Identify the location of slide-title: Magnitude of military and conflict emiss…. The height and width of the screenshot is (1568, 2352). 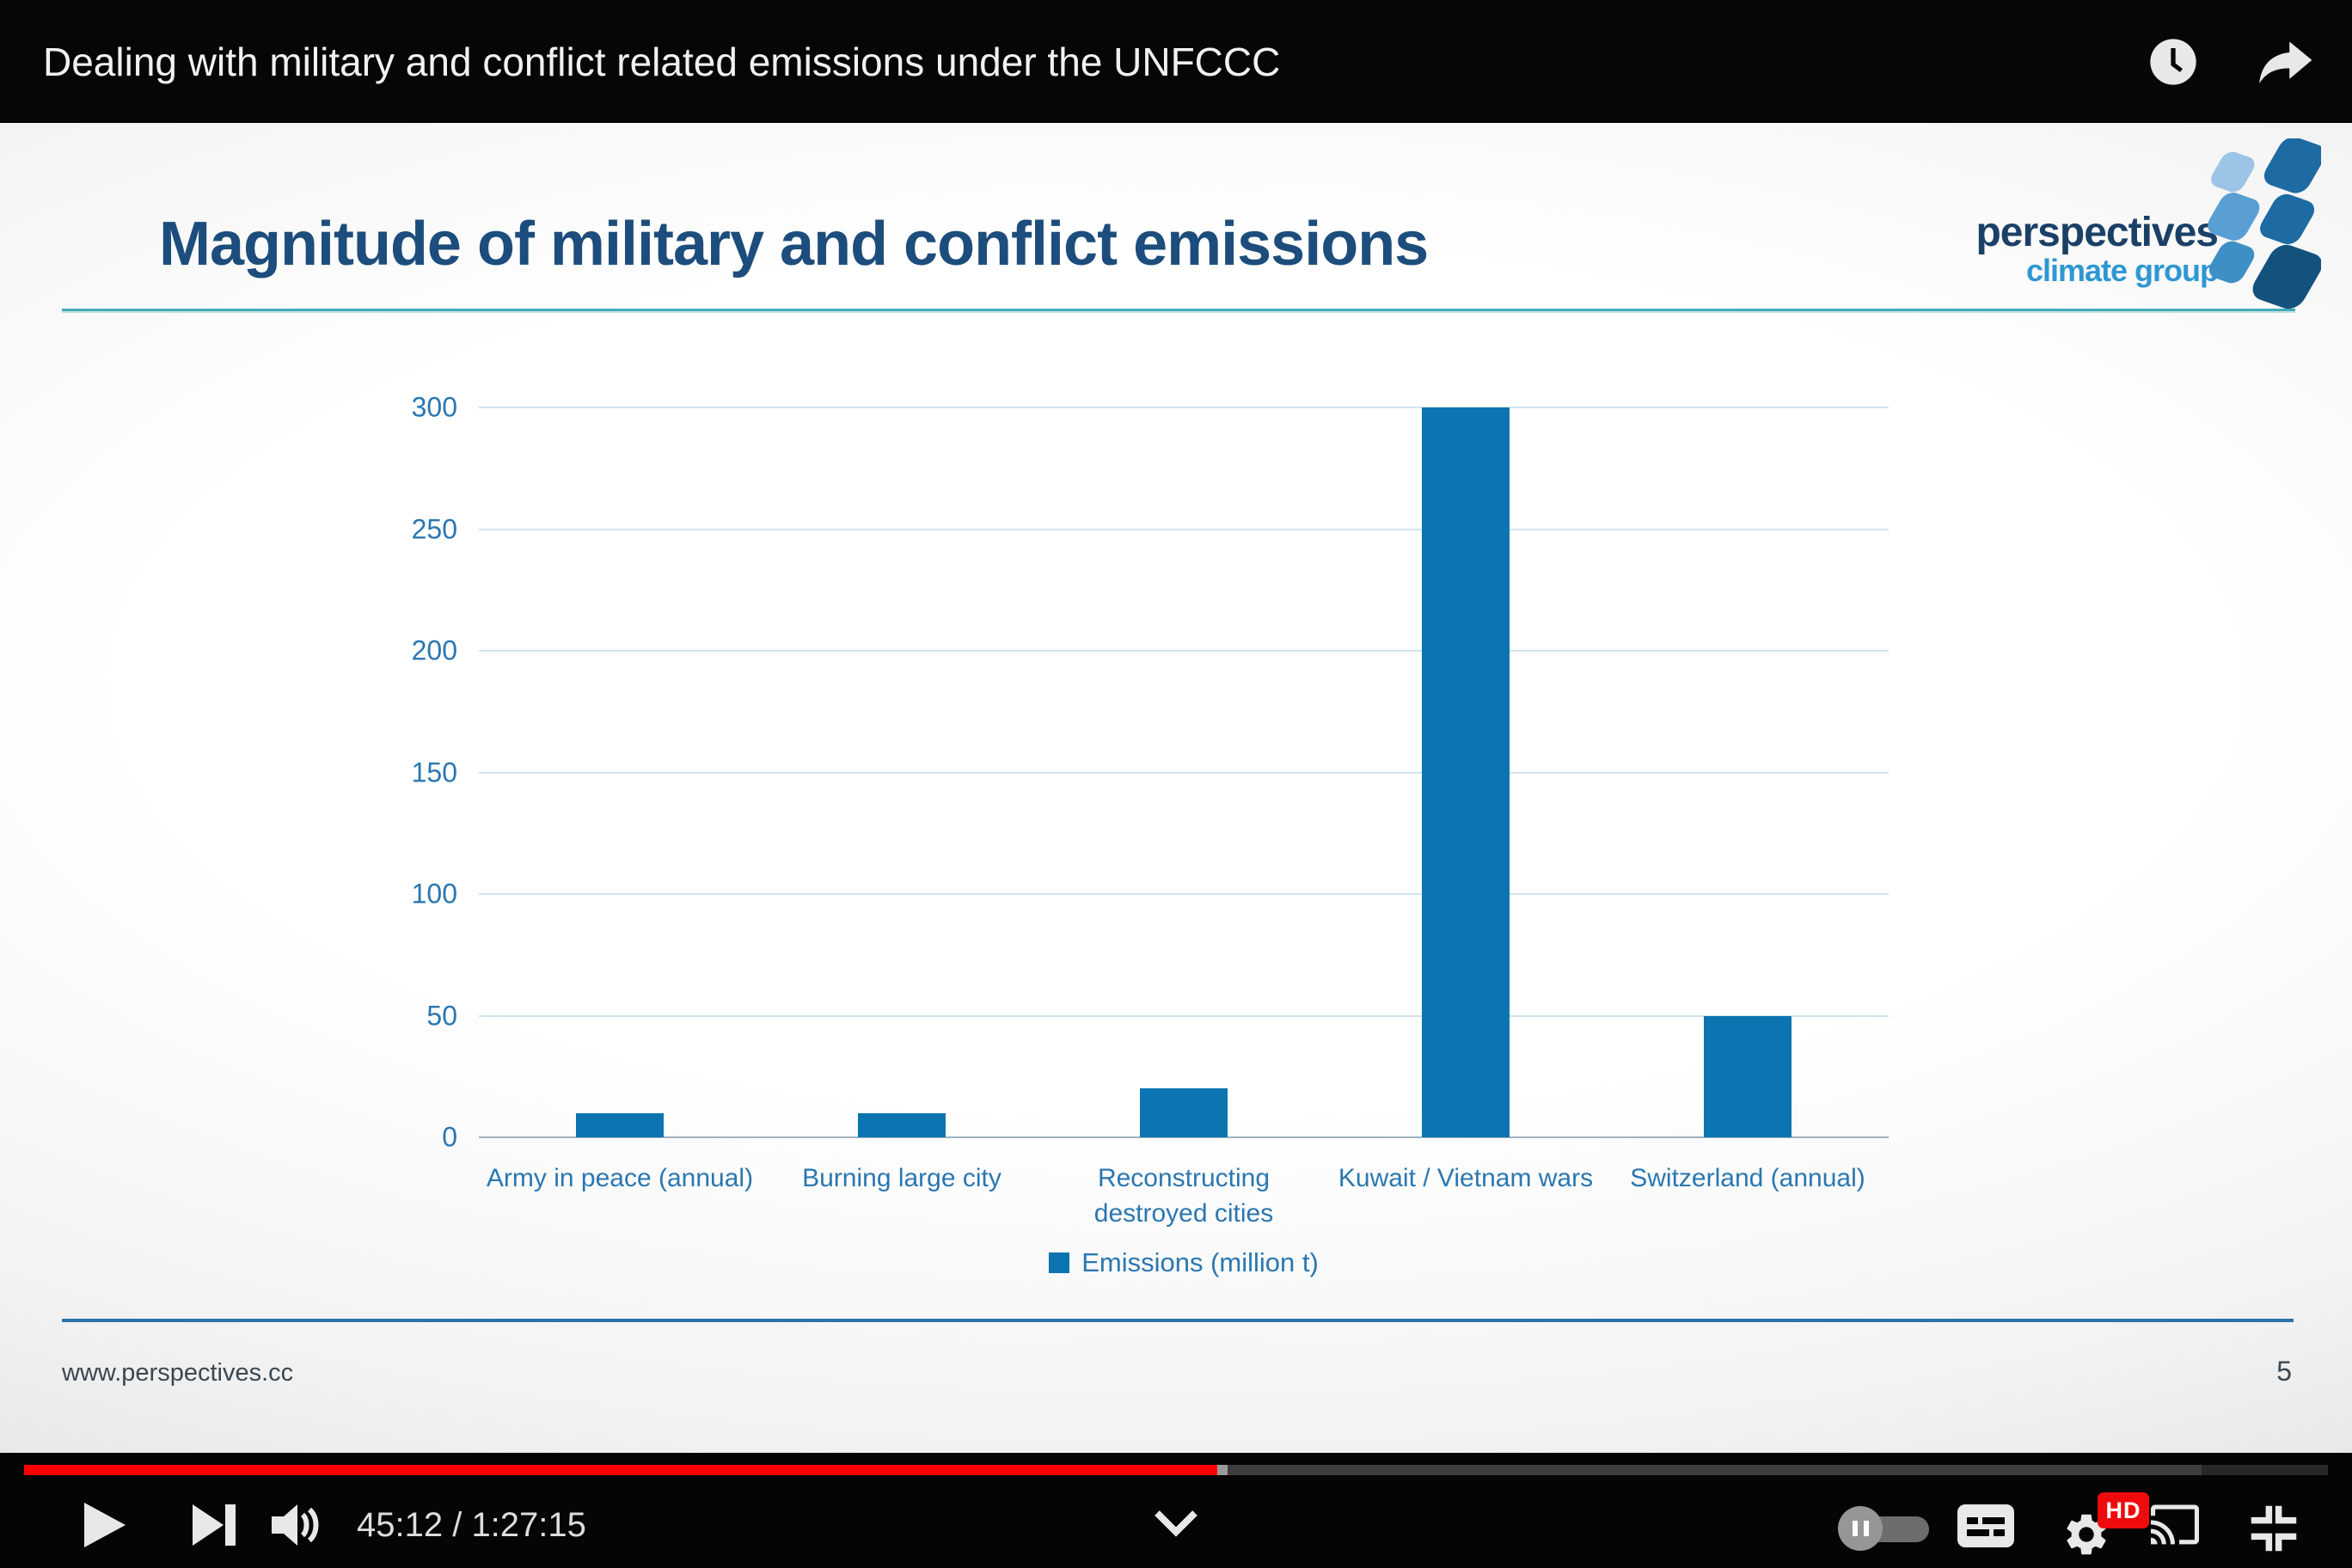
(794, 244).